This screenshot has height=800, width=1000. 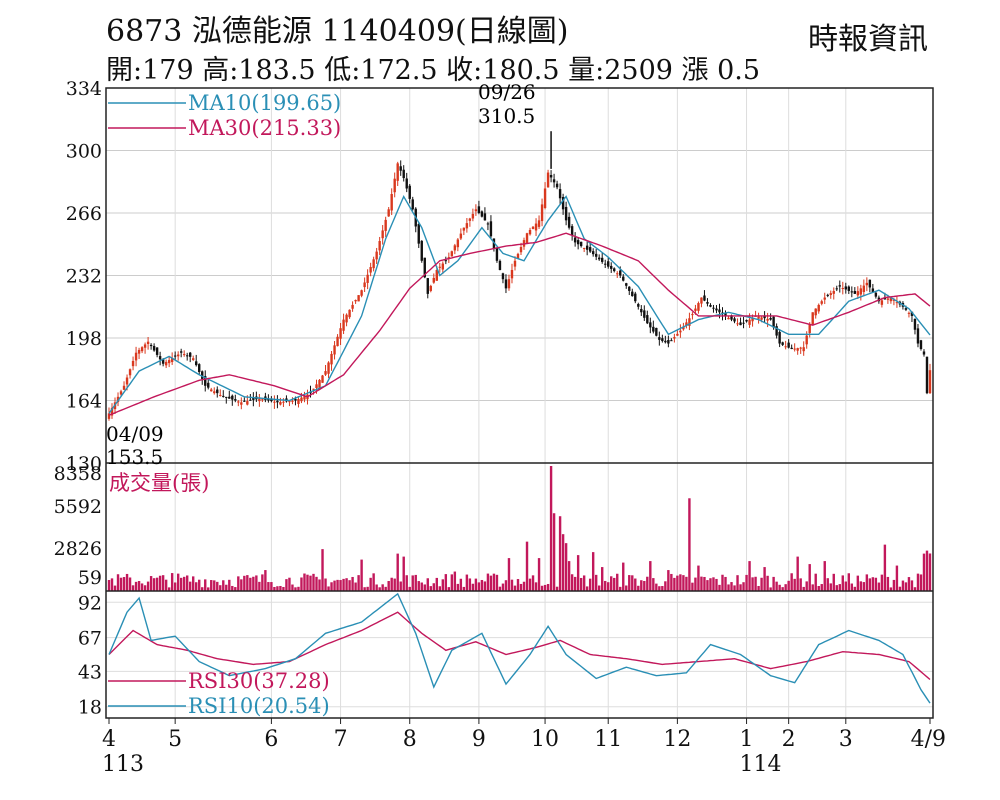 I want to click on rsi30-legend: RSI30(37.28), so click(x=259, y=681).